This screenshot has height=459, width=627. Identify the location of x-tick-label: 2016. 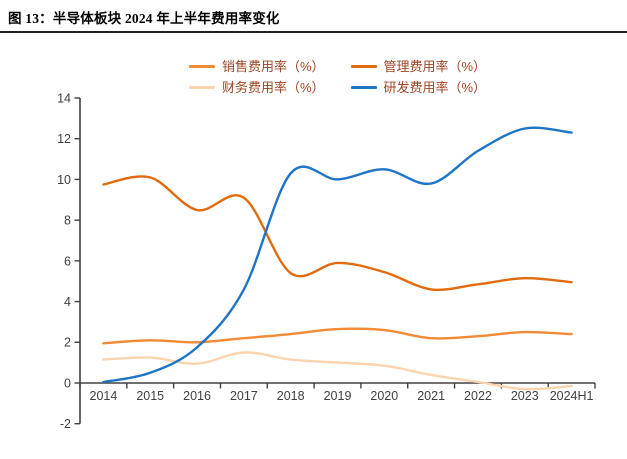
(197, 396).